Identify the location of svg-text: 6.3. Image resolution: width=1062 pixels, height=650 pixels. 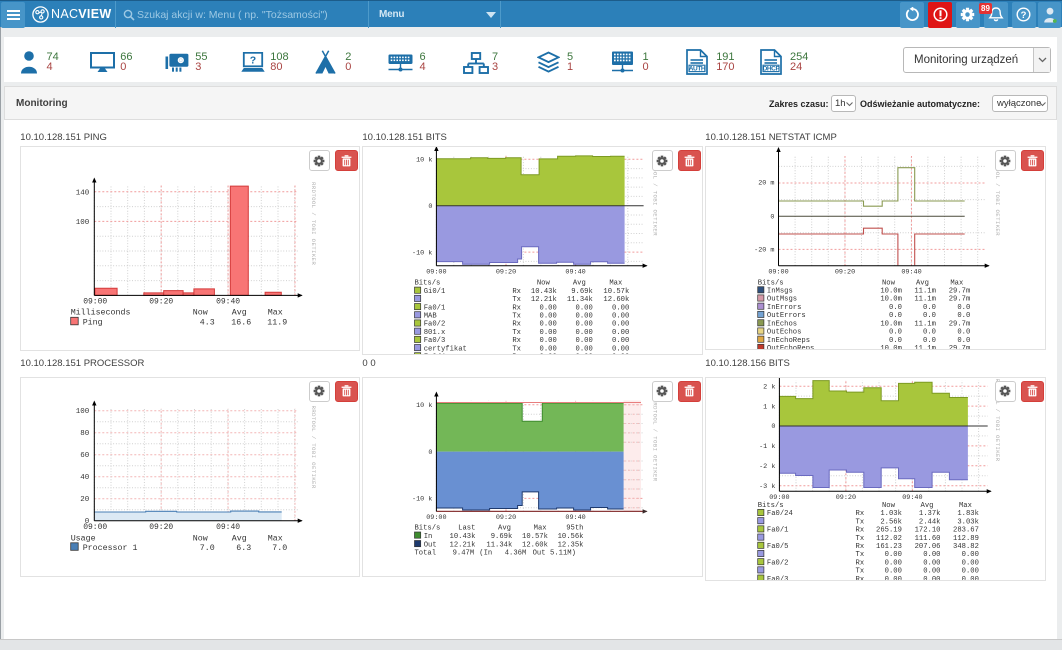
(244, 548).